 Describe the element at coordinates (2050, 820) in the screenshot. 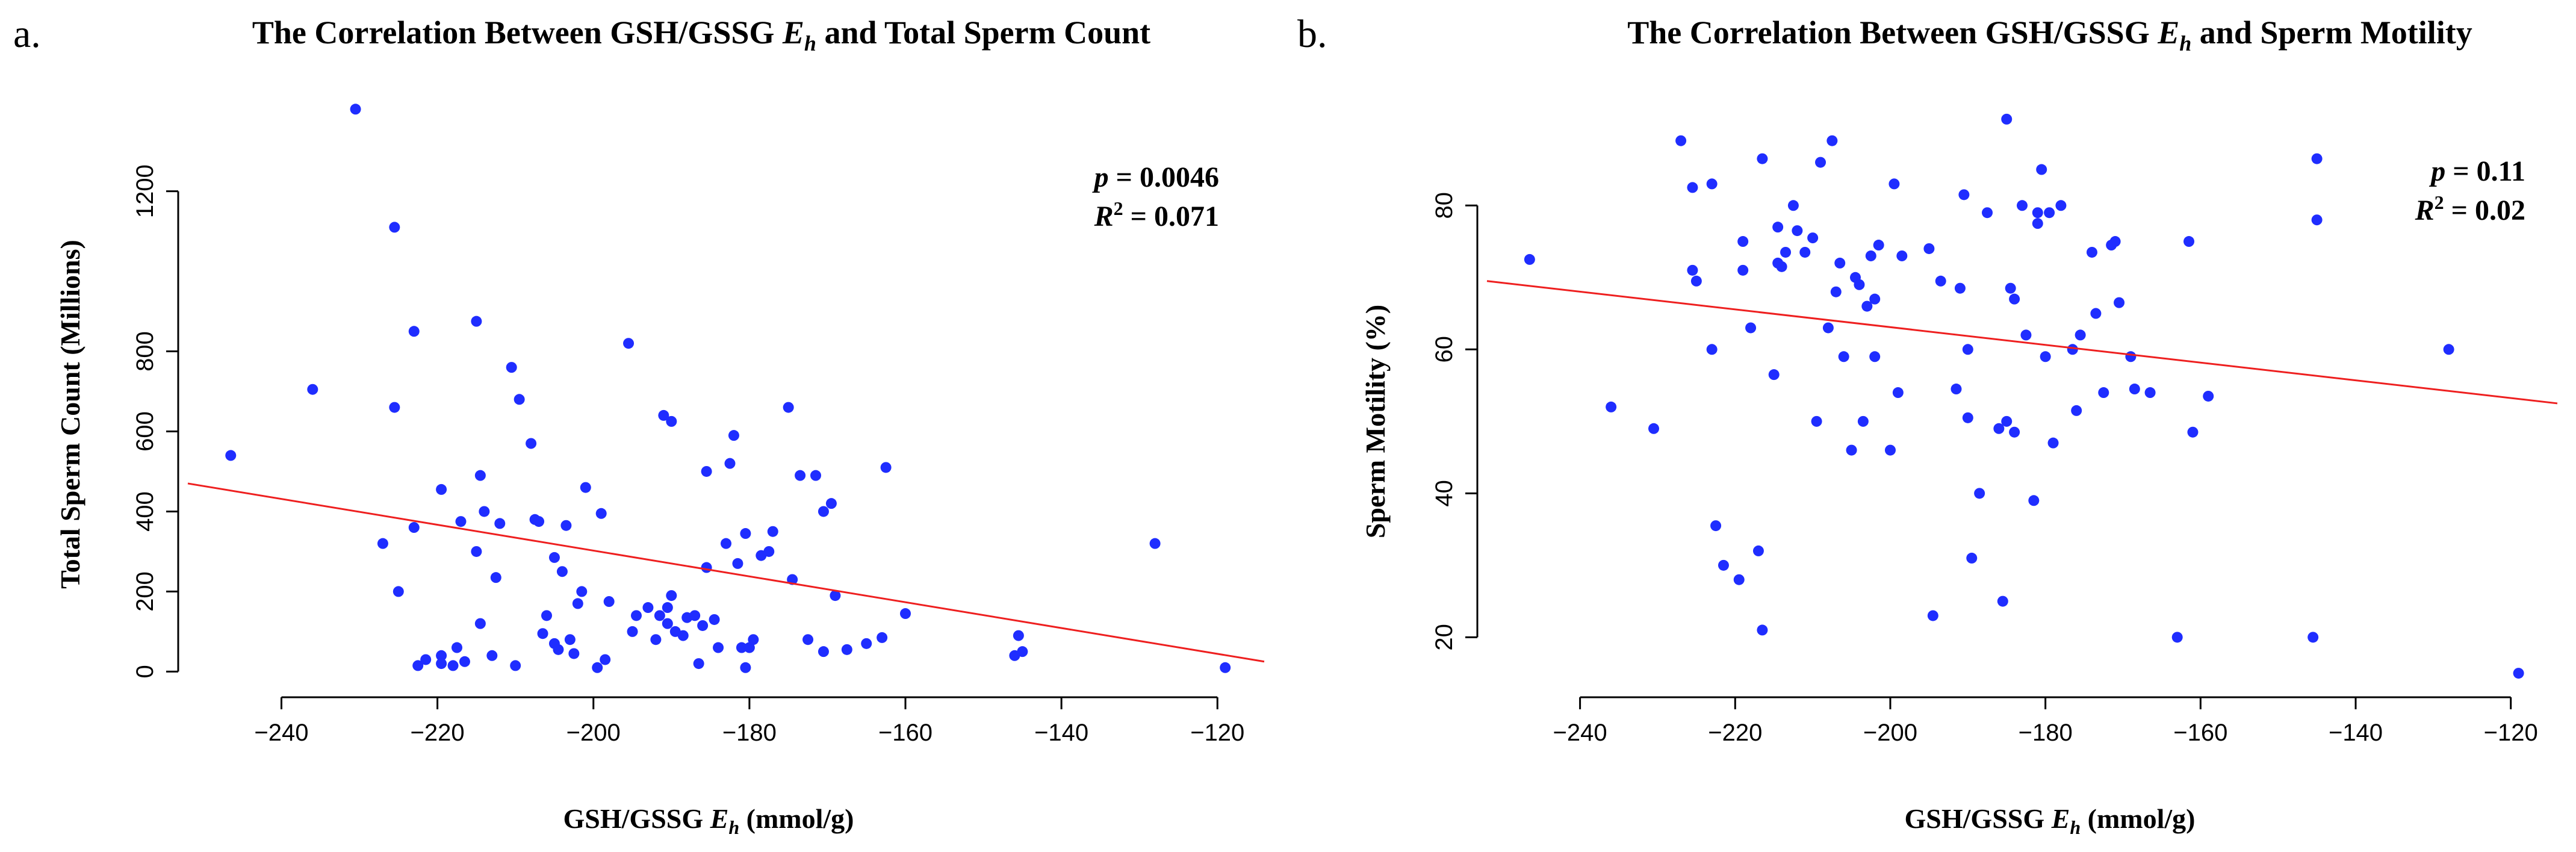

I see `panel-b-x-axis-label: GSH/GSSG Eh (mmol/g)` at that location.